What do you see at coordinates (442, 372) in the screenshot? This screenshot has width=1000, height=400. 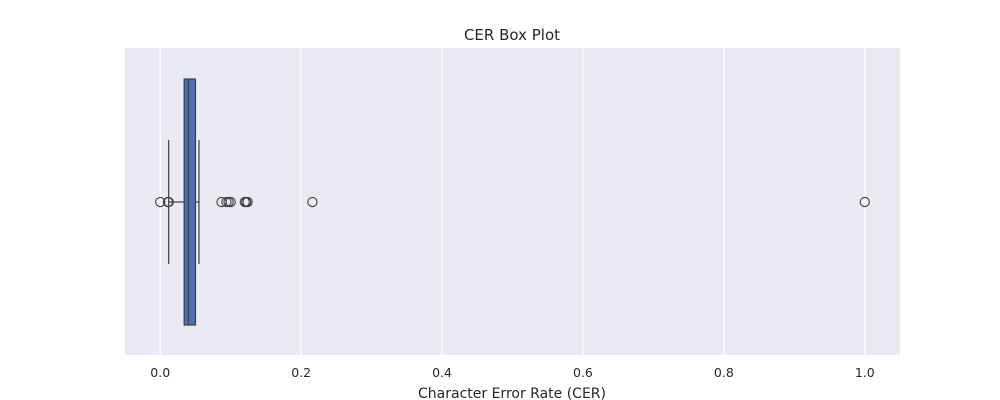 I see `x-tick-label: 0.4` at bounding box center [442, 372].